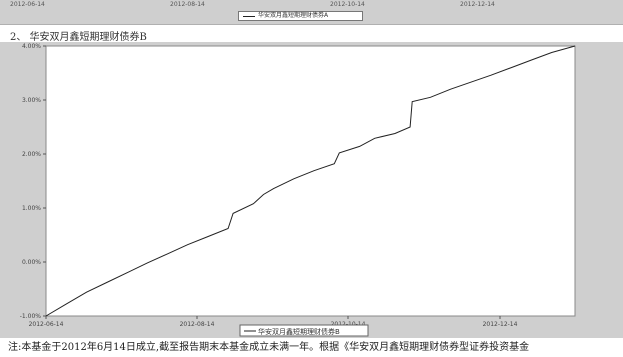 The height and width of the screenshot is (357, 623). What do you see at coordinates (347, 4) in the screenshot?
I see `top-x-tick: 2012-10-14` at bounding box center [347, 4].